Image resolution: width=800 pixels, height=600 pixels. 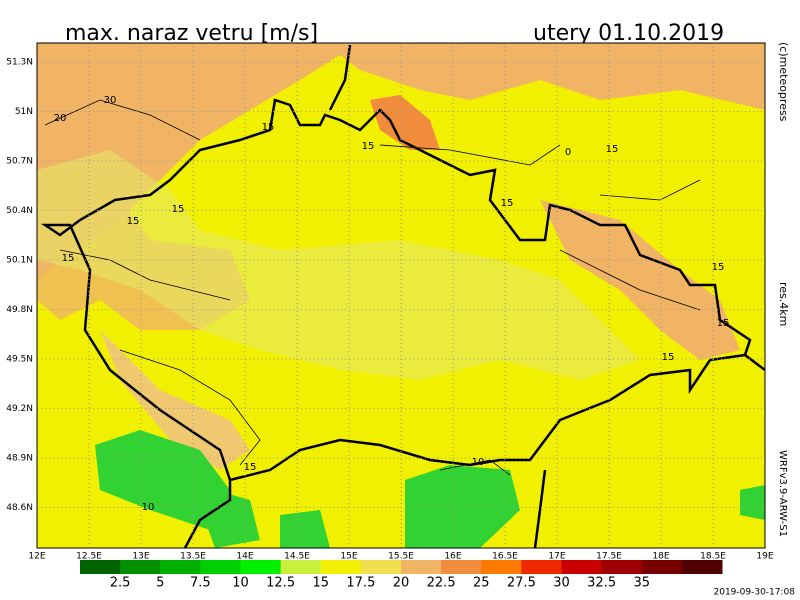 I want to click on contour-label: 20, so click(x=60, y=118).